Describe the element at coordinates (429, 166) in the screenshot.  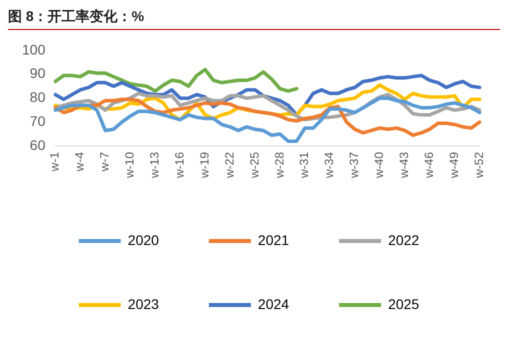
I see `x-tick-label: w-46` at that location.